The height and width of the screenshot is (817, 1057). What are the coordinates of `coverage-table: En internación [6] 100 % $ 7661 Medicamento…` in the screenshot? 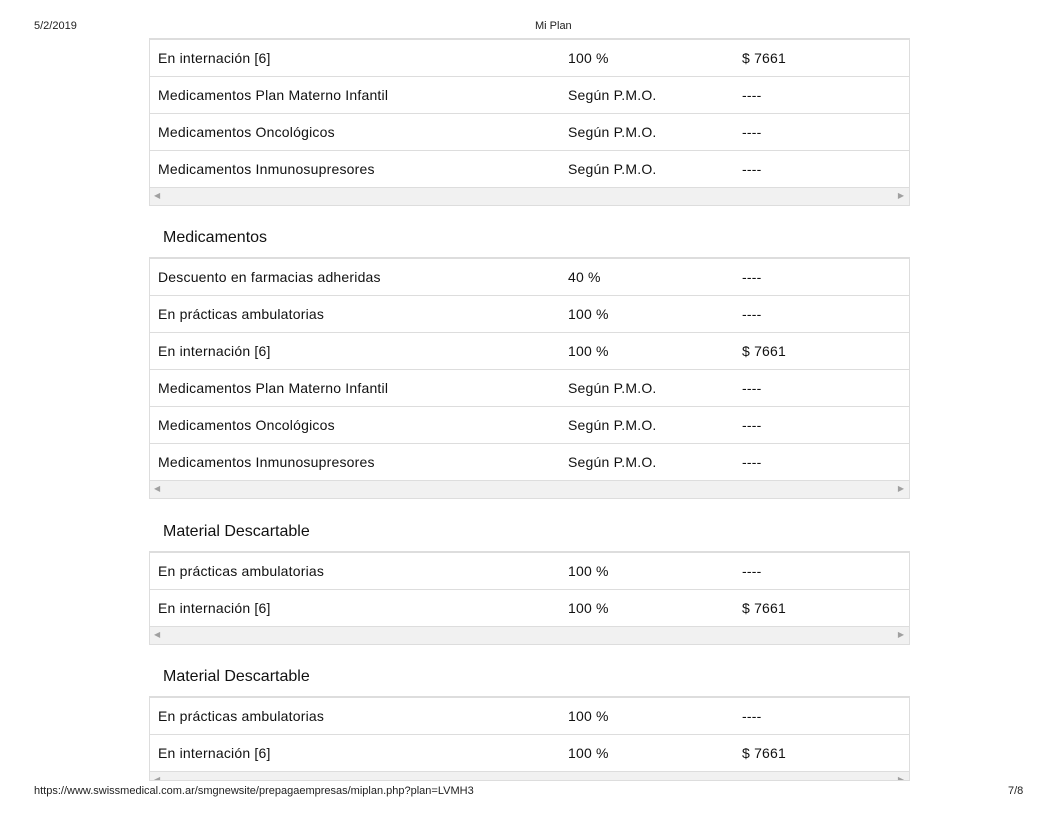 It's located at (529, 122).